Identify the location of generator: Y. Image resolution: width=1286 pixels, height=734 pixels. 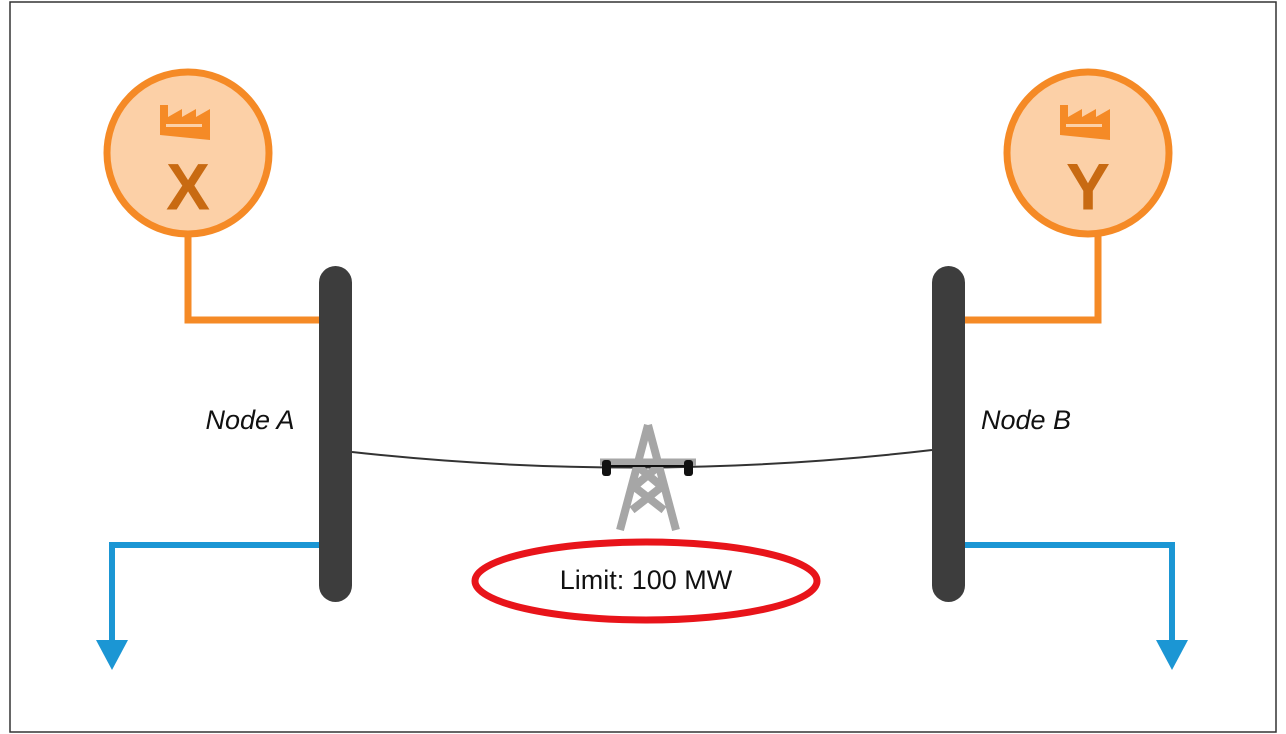
(1088, 153).